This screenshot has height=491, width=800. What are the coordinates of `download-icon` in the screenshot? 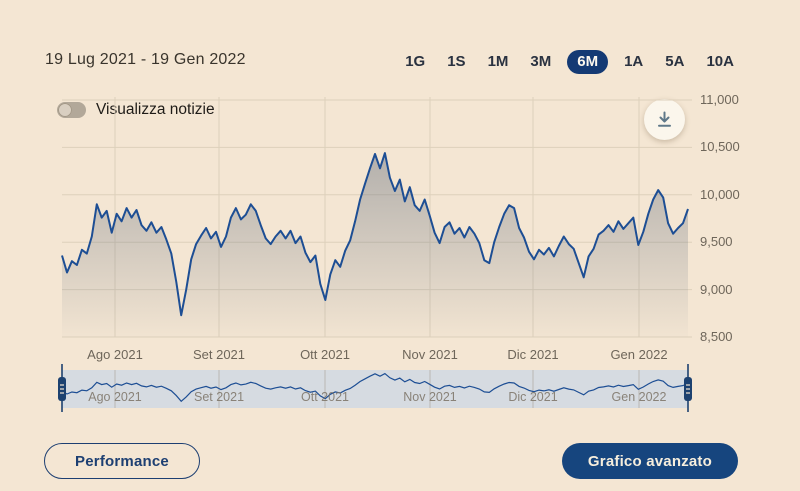 It's located at (664, 119).